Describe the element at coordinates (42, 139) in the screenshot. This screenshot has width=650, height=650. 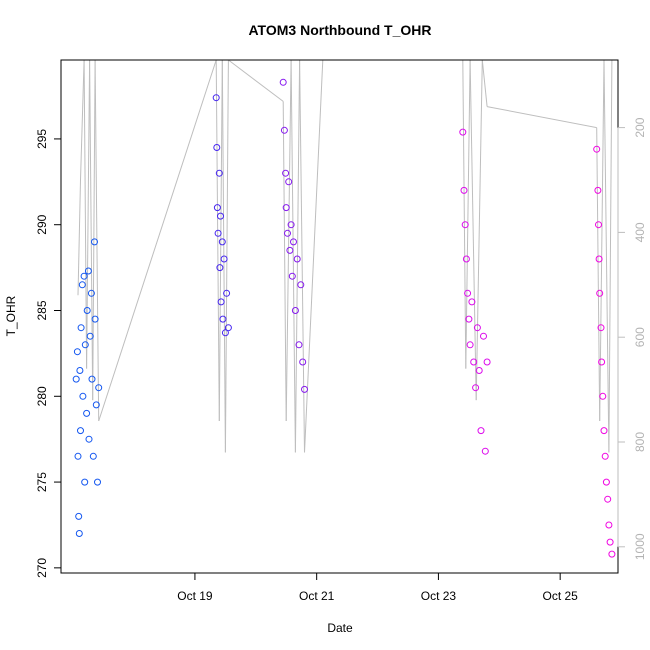
I see `y-tick-label: 295` at that location.